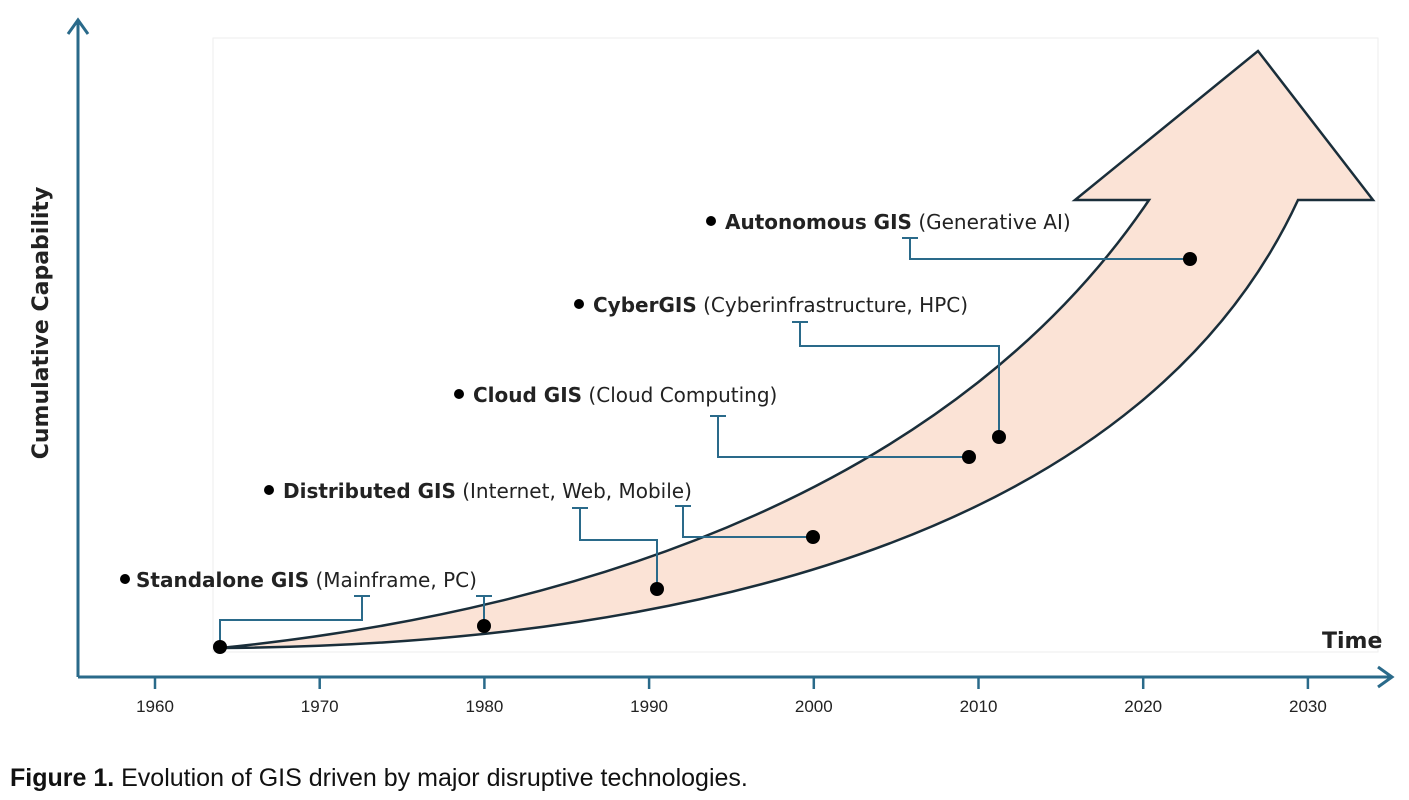 This screenshot has width=1409, height=800. Describe the element at coordinates (41, 323) in the screenshot. I see `y-axis-label: Cumulative Capability` at that location.